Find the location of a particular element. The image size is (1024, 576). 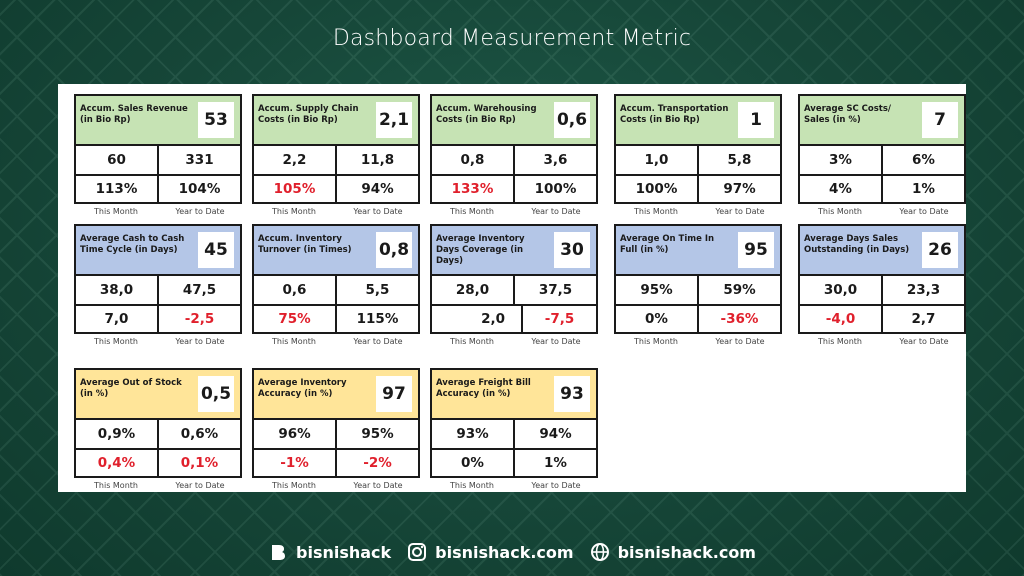

year-to-date-value: 3,6 is located at coordinates (555, 160).